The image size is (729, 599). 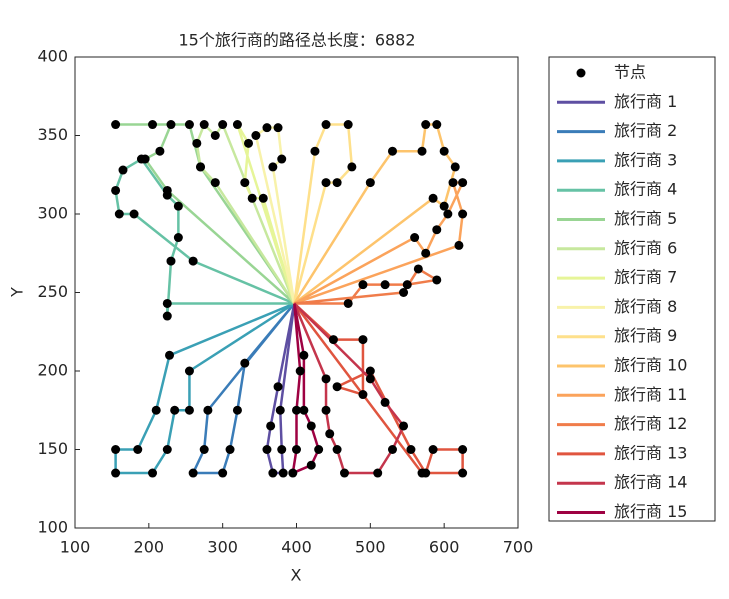 I want to click on x-tick-label: 100, so click(x=75, y=547).